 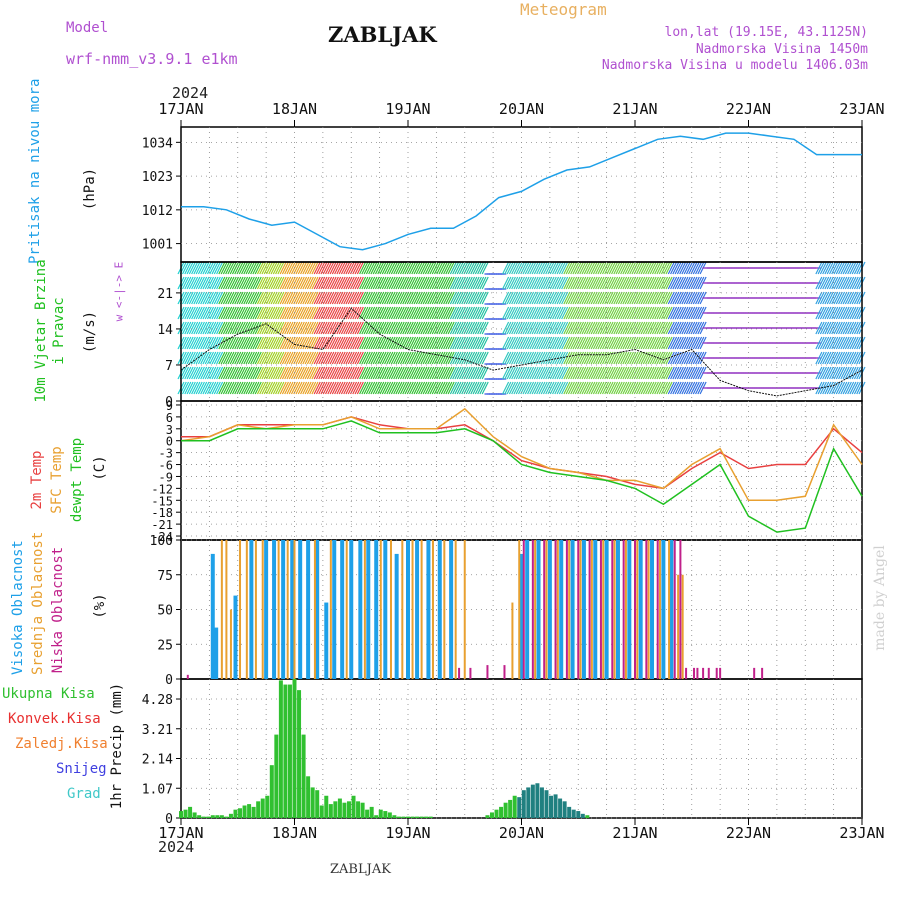 I want to click on year-bottom: 2024, so click(x=176, y=847).